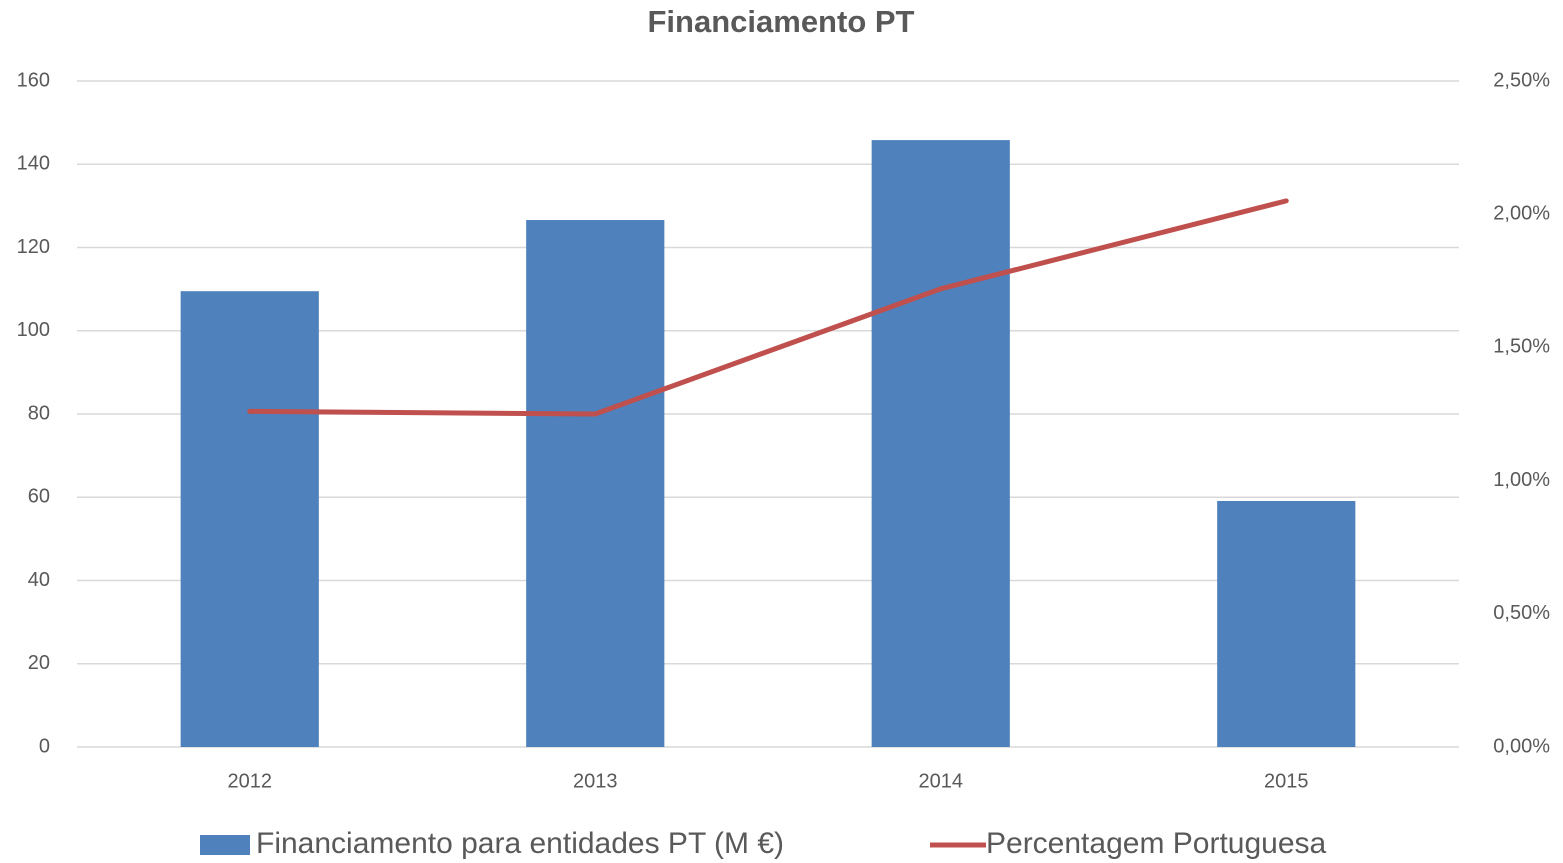 The image size is (1563, 863). What do you see at coordinates (39, 497) in the screenshot?
I see `y-tick-label: 60` at bounding box center [39, 497].